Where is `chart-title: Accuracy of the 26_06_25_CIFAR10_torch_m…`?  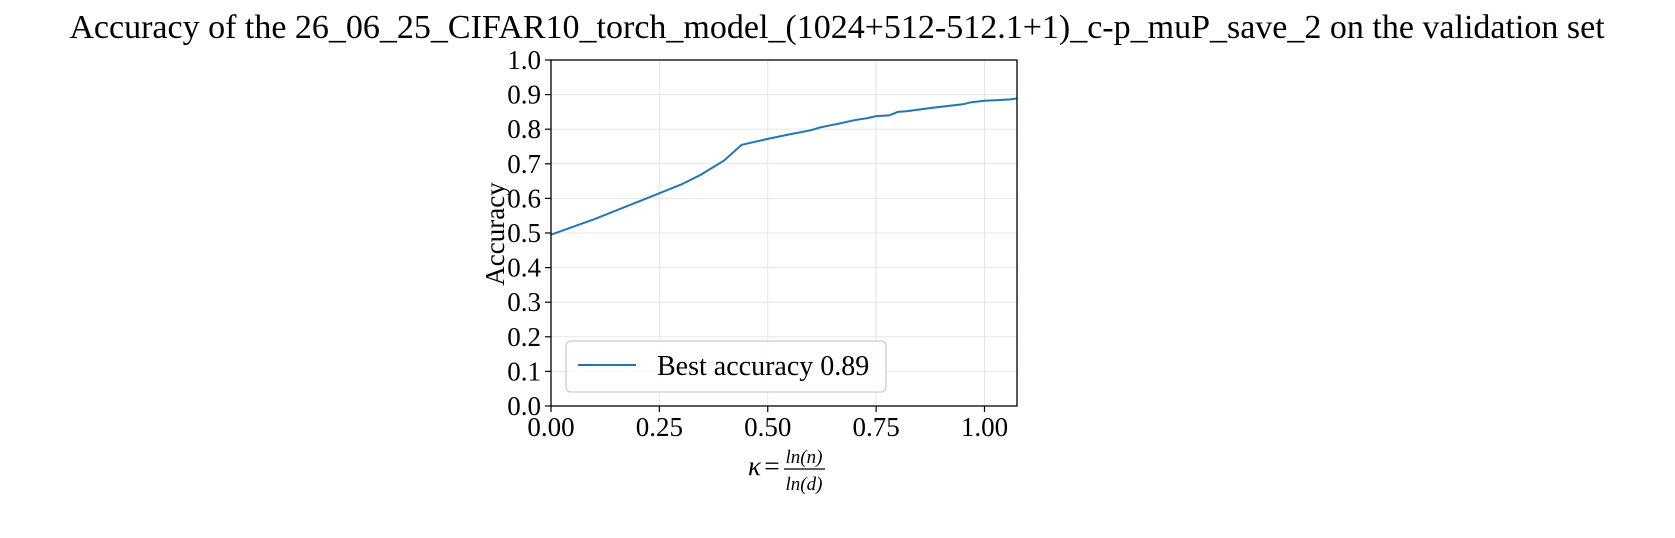
chart-title: Accuracy of the 26_06_25_CIFAR10_torch_m… is located at coordinates (837, 27).